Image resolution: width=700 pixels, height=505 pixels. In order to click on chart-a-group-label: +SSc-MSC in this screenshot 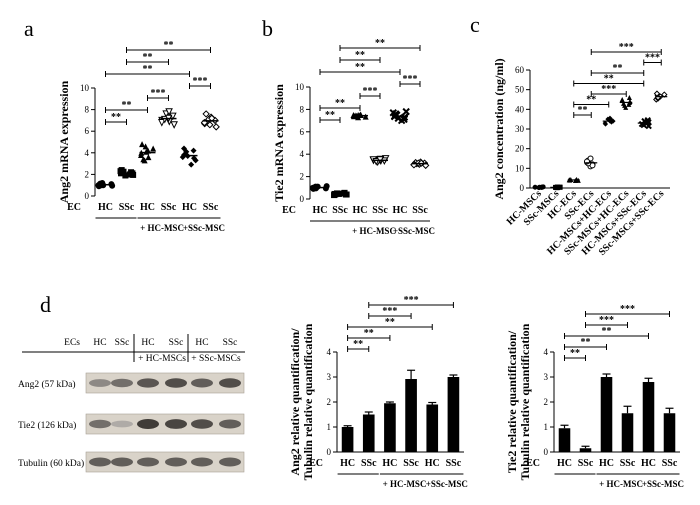, I will do `click(204, 228)`.